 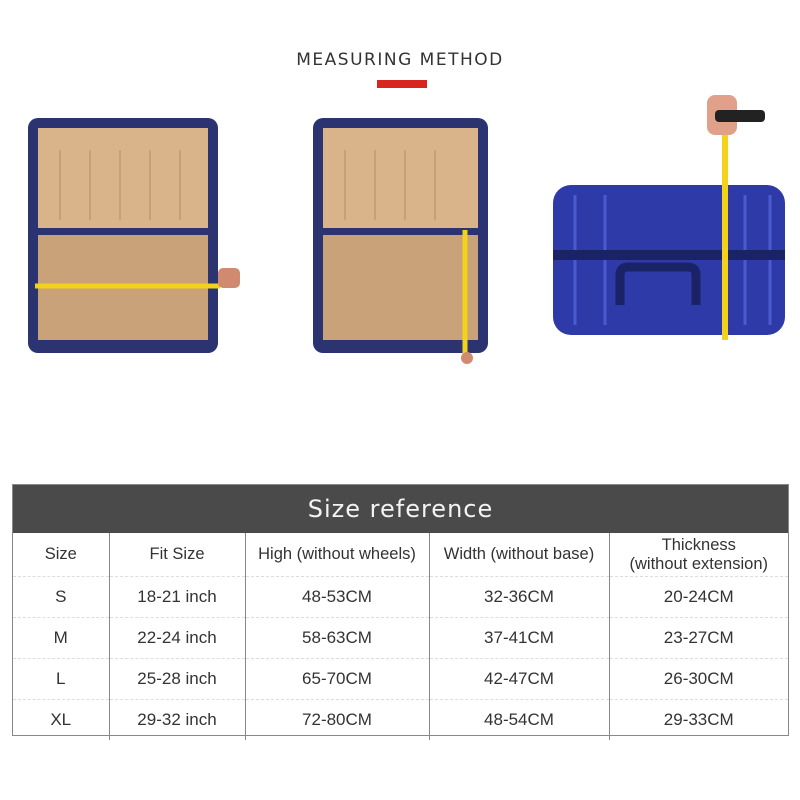 I want to click on hand, so click(x=229, y=278).